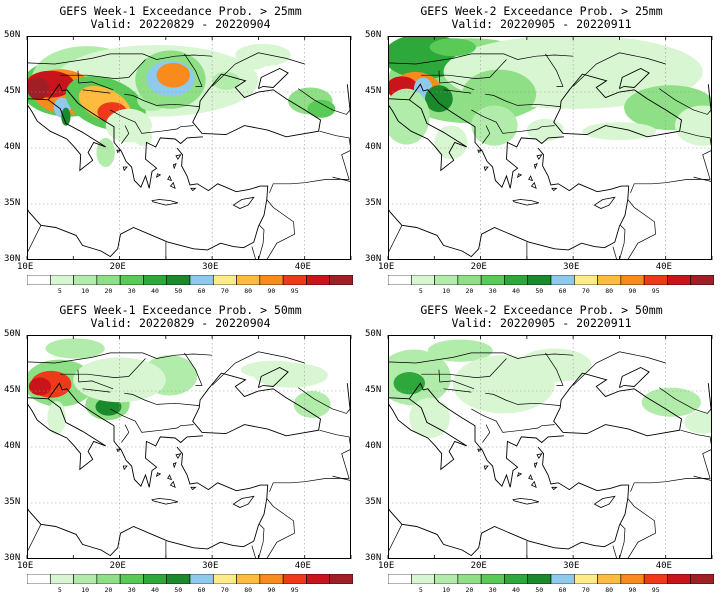  I want to click on colorbar-label: 90, so click(632, 590).